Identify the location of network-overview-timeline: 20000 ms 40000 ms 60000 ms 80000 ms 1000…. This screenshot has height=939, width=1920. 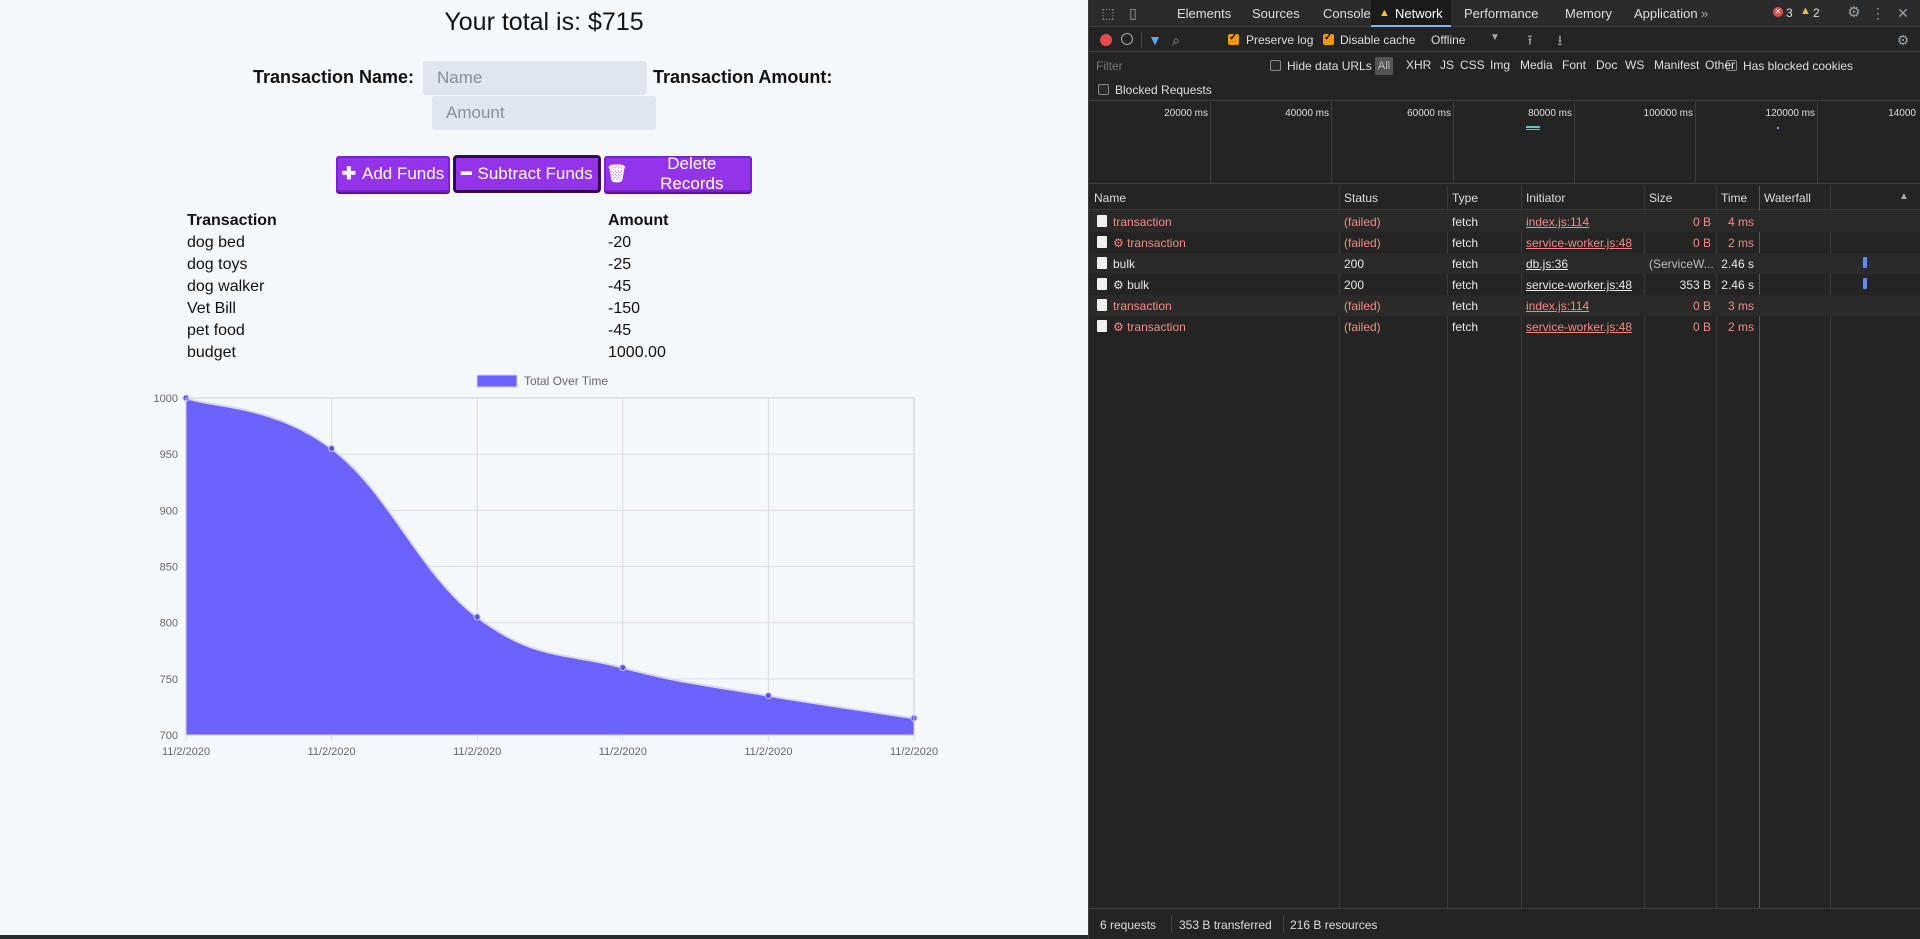
(1504, 143).